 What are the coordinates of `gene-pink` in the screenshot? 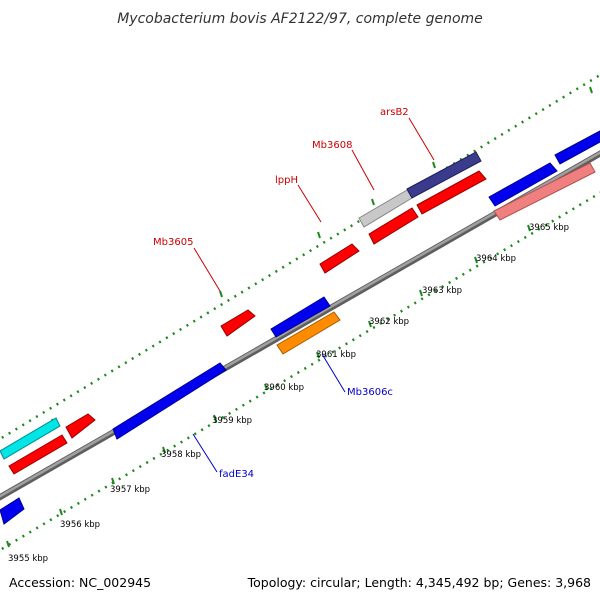 It's located at (544, 191).